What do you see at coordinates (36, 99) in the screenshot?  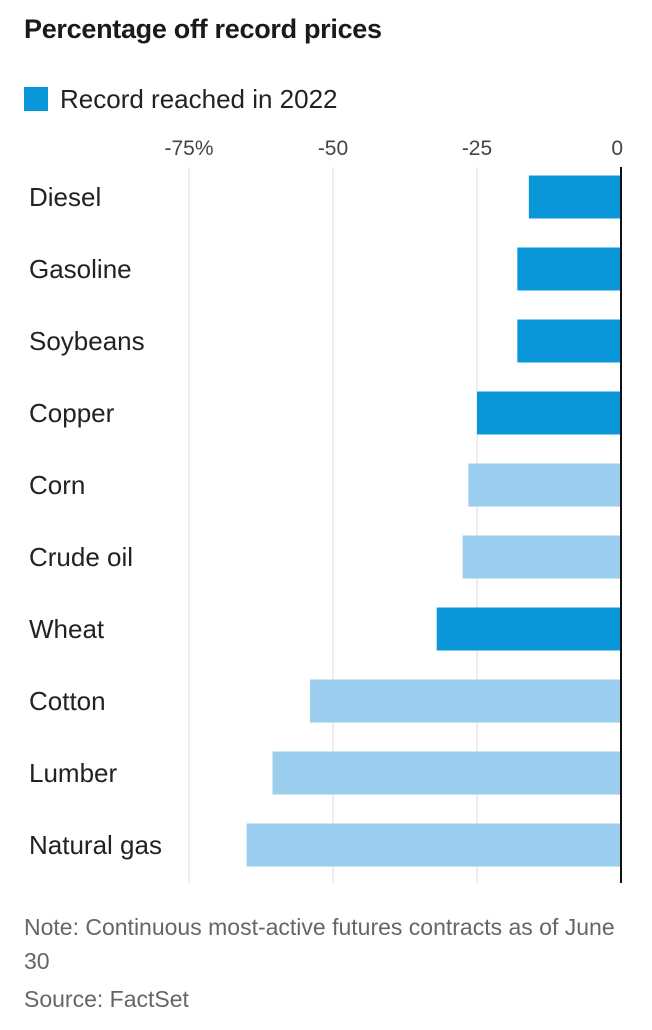 I see `legend-swatch` at bounding box center [36, 99].